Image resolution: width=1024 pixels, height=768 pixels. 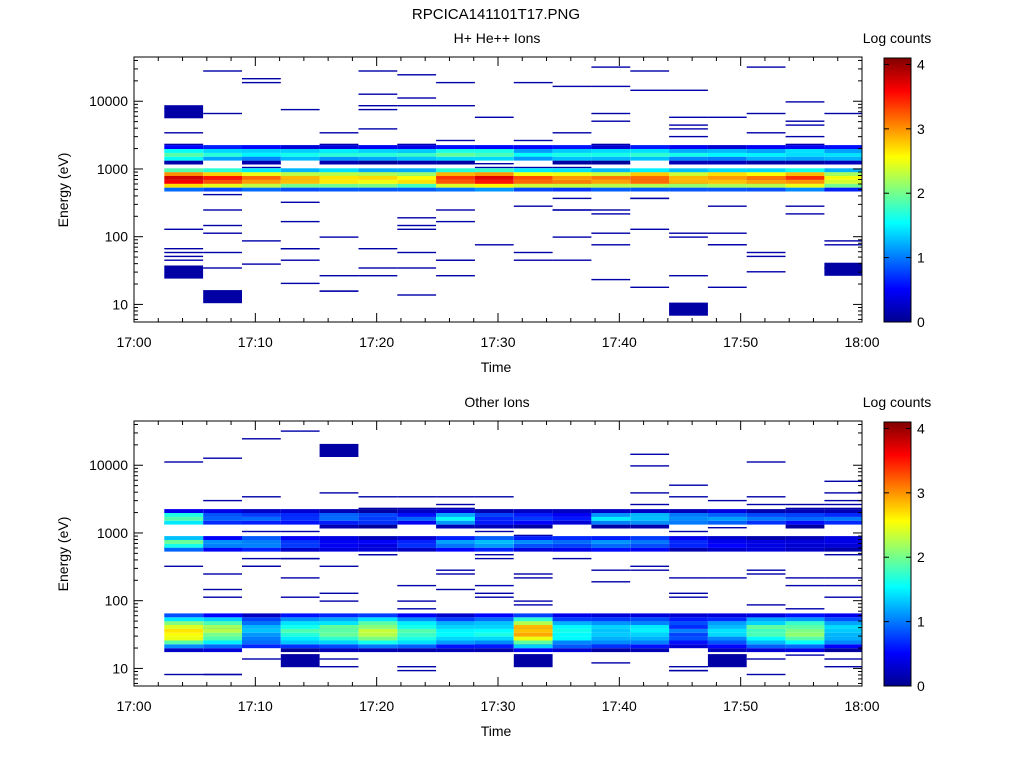 I want to click on colorbar, so click(x=897, y=554).